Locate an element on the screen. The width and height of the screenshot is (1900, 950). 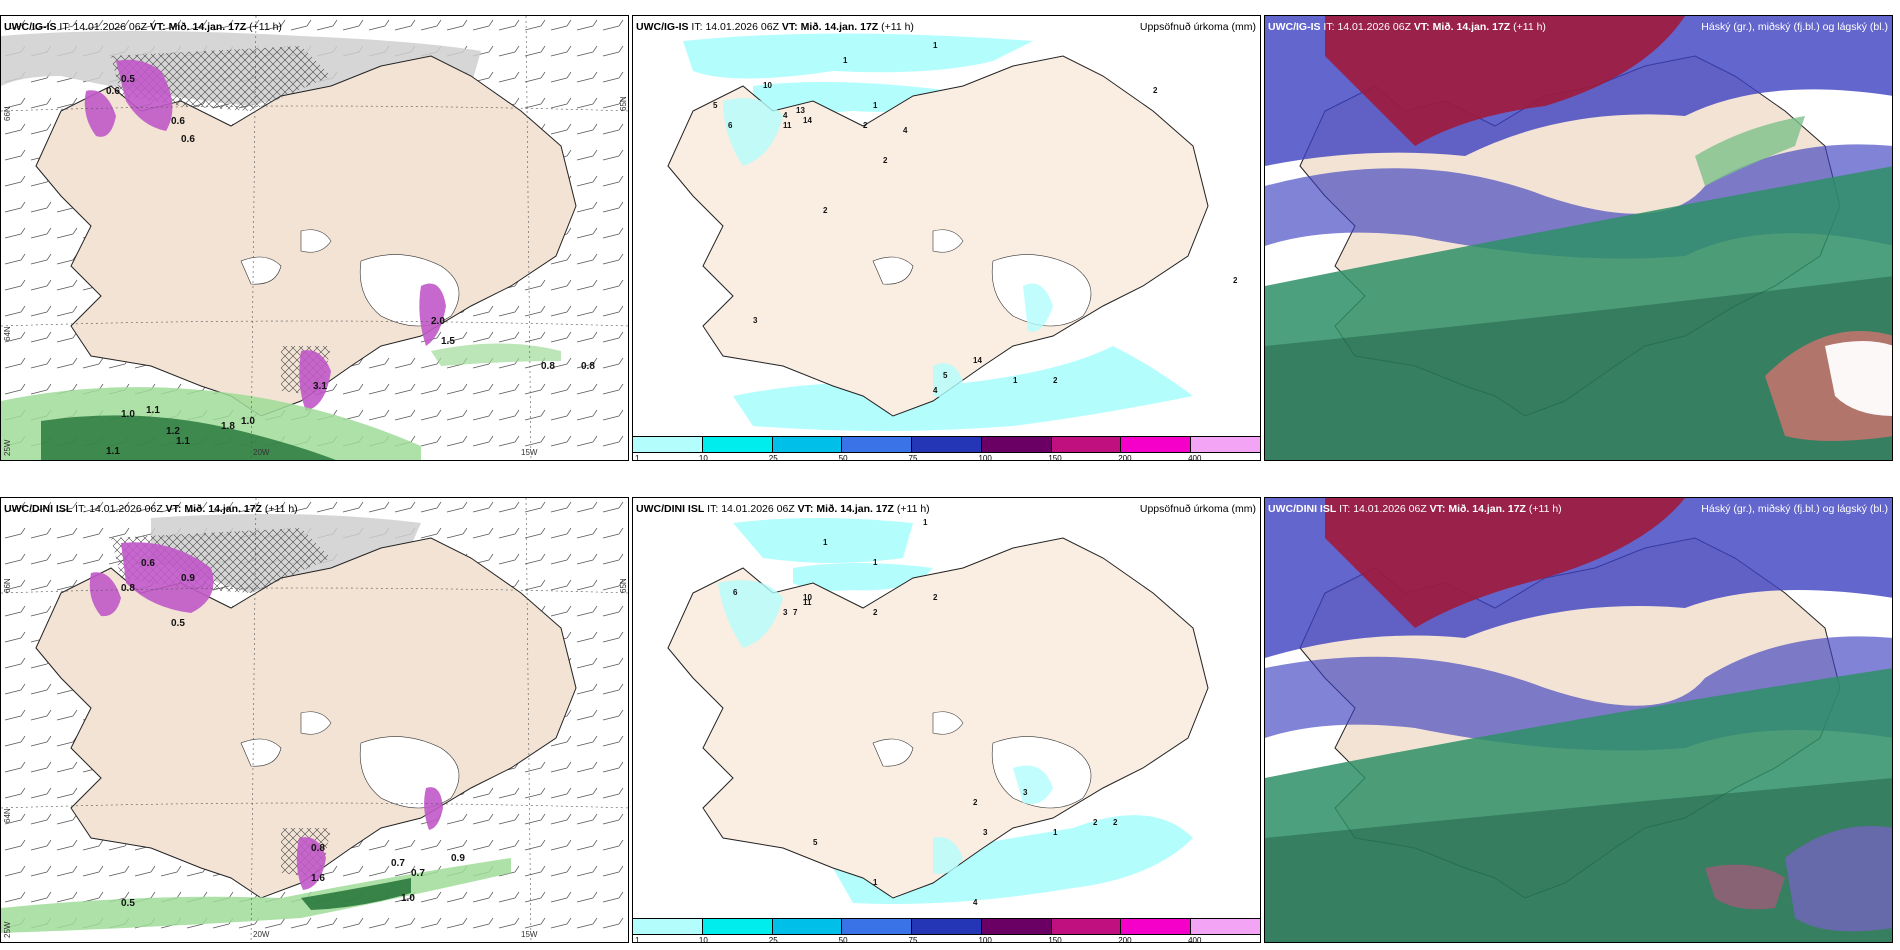
map-value-label: 13 is located at coordinates (800, 110).